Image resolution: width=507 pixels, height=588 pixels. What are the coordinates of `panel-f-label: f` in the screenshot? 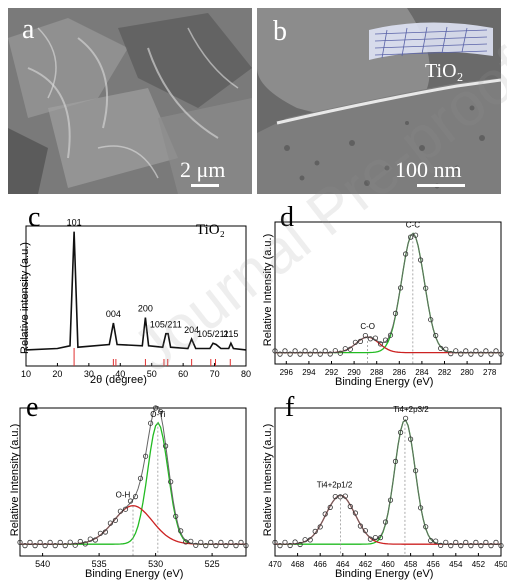 It's located at (290, 407).